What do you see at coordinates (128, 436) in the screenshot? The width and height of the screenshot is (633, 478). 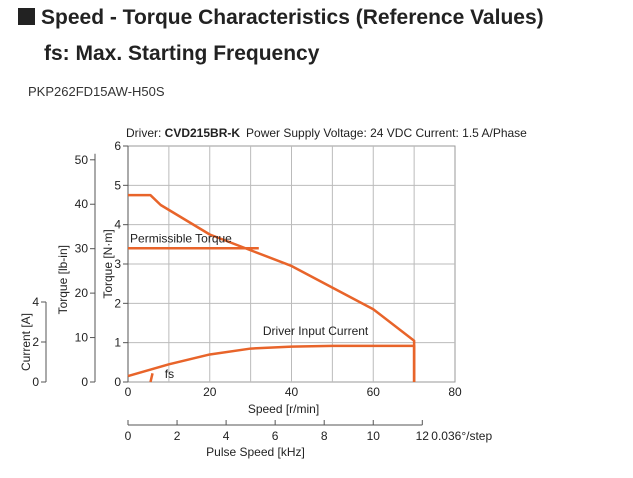 I see `x-tick-label-pulse: 0` at bounding box center [128, 436].